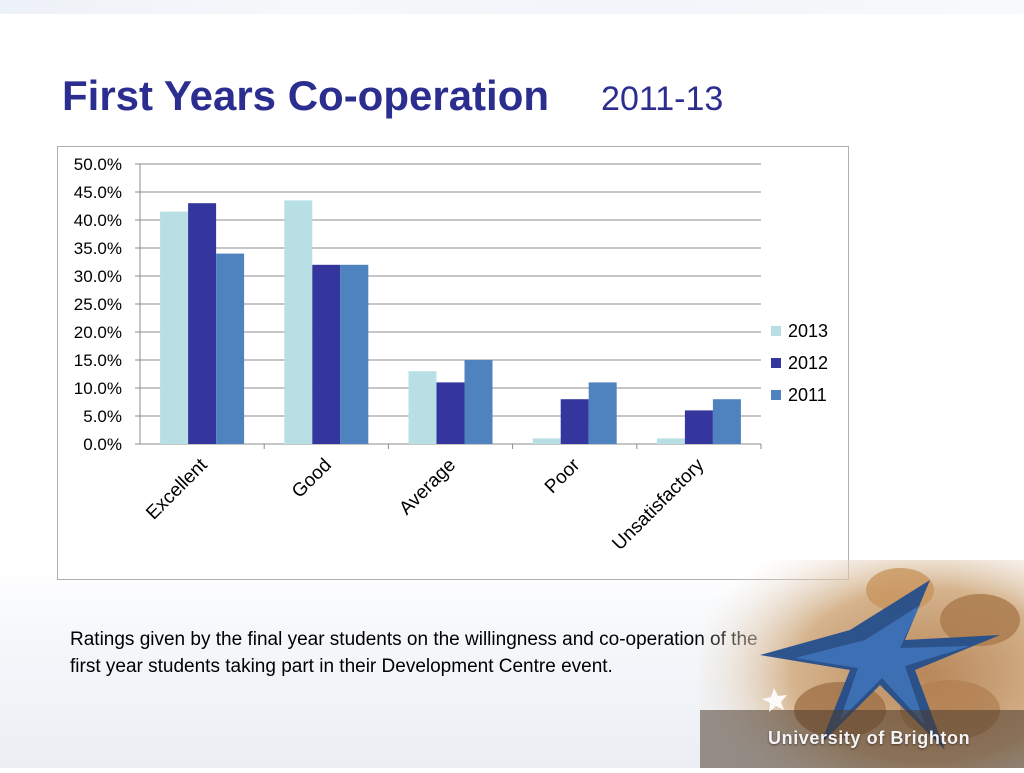  What do you see at coordinates (808, 331) in the screenshot?
I see `legend-label-2013: 2013` at bounding box center [808, 331].